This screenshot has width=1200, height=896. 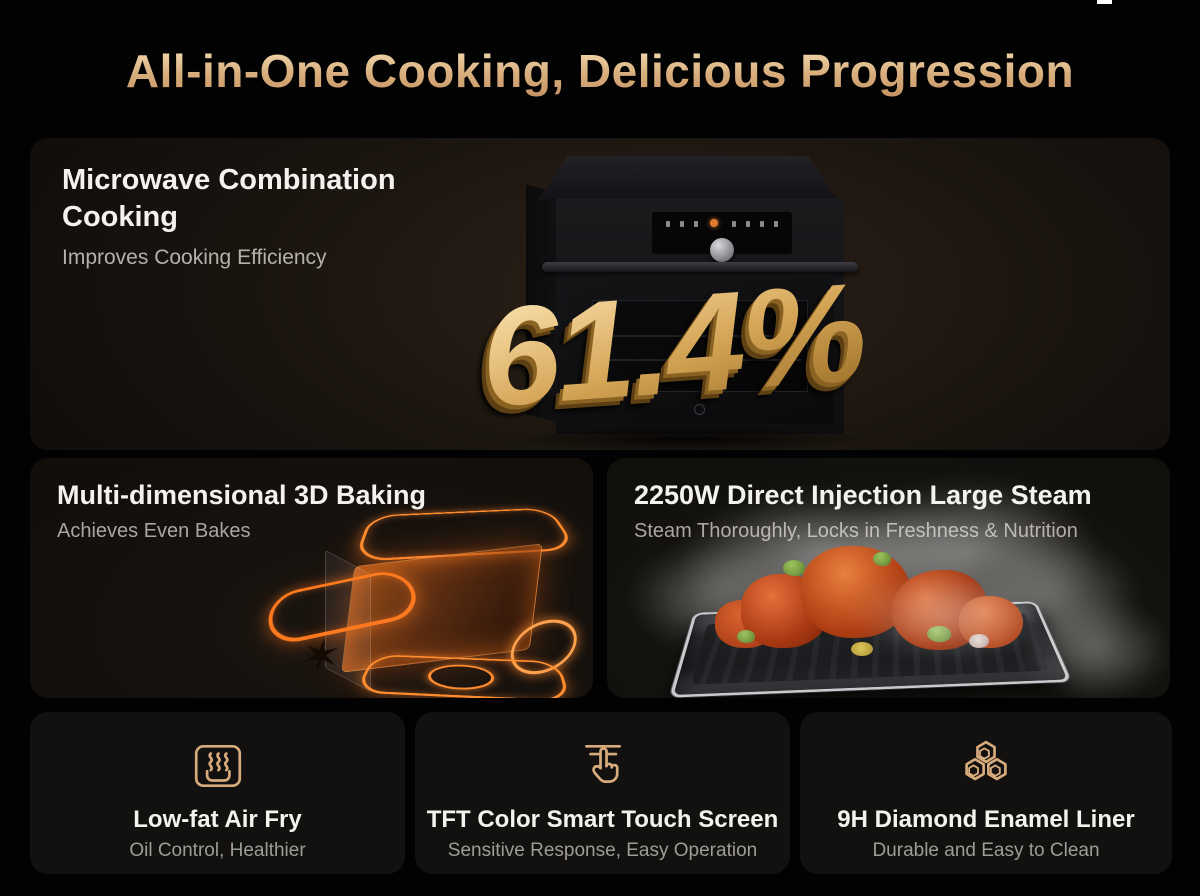 What do you see at coordinates (120, 217) in the screenshot?
I see `hero-title-line2: Cooking` at bounding box center [120, 217].